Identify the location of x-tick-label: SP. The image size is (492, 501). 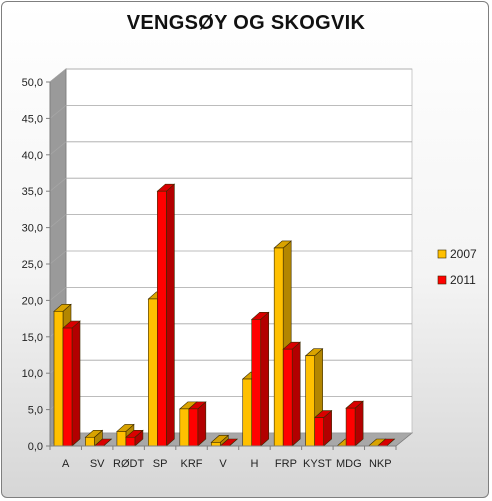
(160, 464).